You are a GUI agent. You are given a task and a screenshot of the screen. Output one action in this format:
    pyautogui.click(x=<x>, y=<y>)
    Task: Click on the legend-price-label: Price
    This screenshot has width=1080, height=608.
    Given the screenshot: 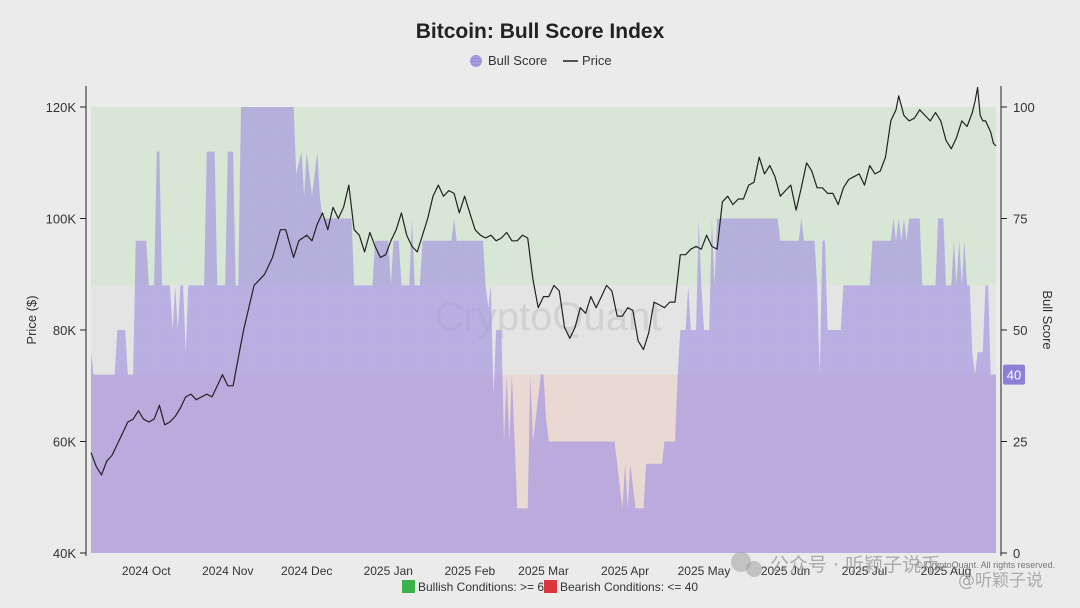 What is the action you would take?
    pyautogui.click(x=597, y=60)
    